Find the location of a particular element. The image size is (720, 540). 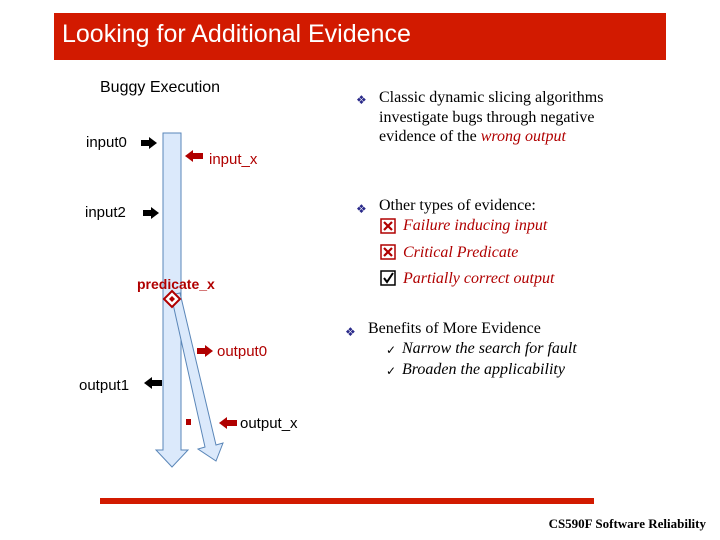

bullet-1-line-3: evidence of the wrong output is located at coordinates (472, 137).